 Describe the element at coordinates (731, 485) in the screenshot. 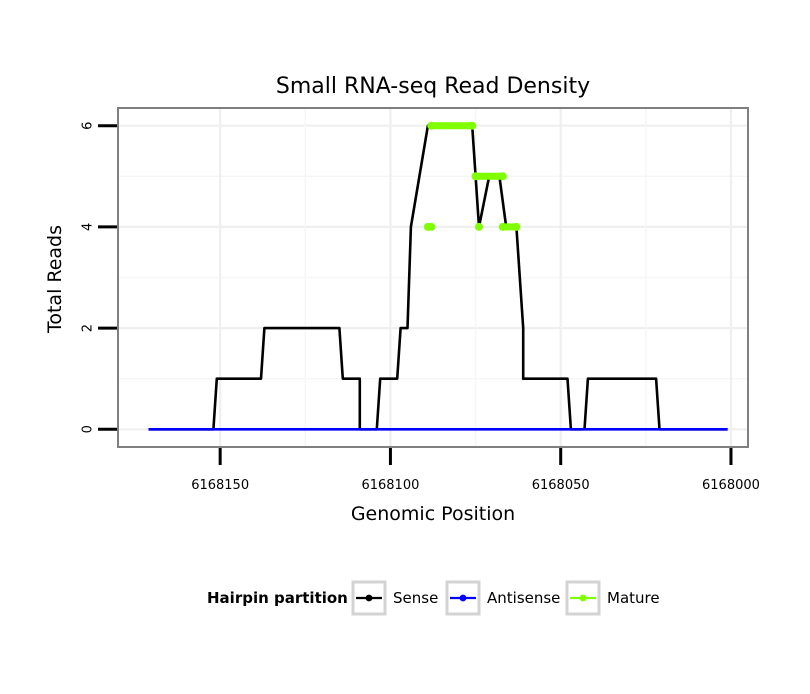

I see `x-tick-label: 6168000` at that location.